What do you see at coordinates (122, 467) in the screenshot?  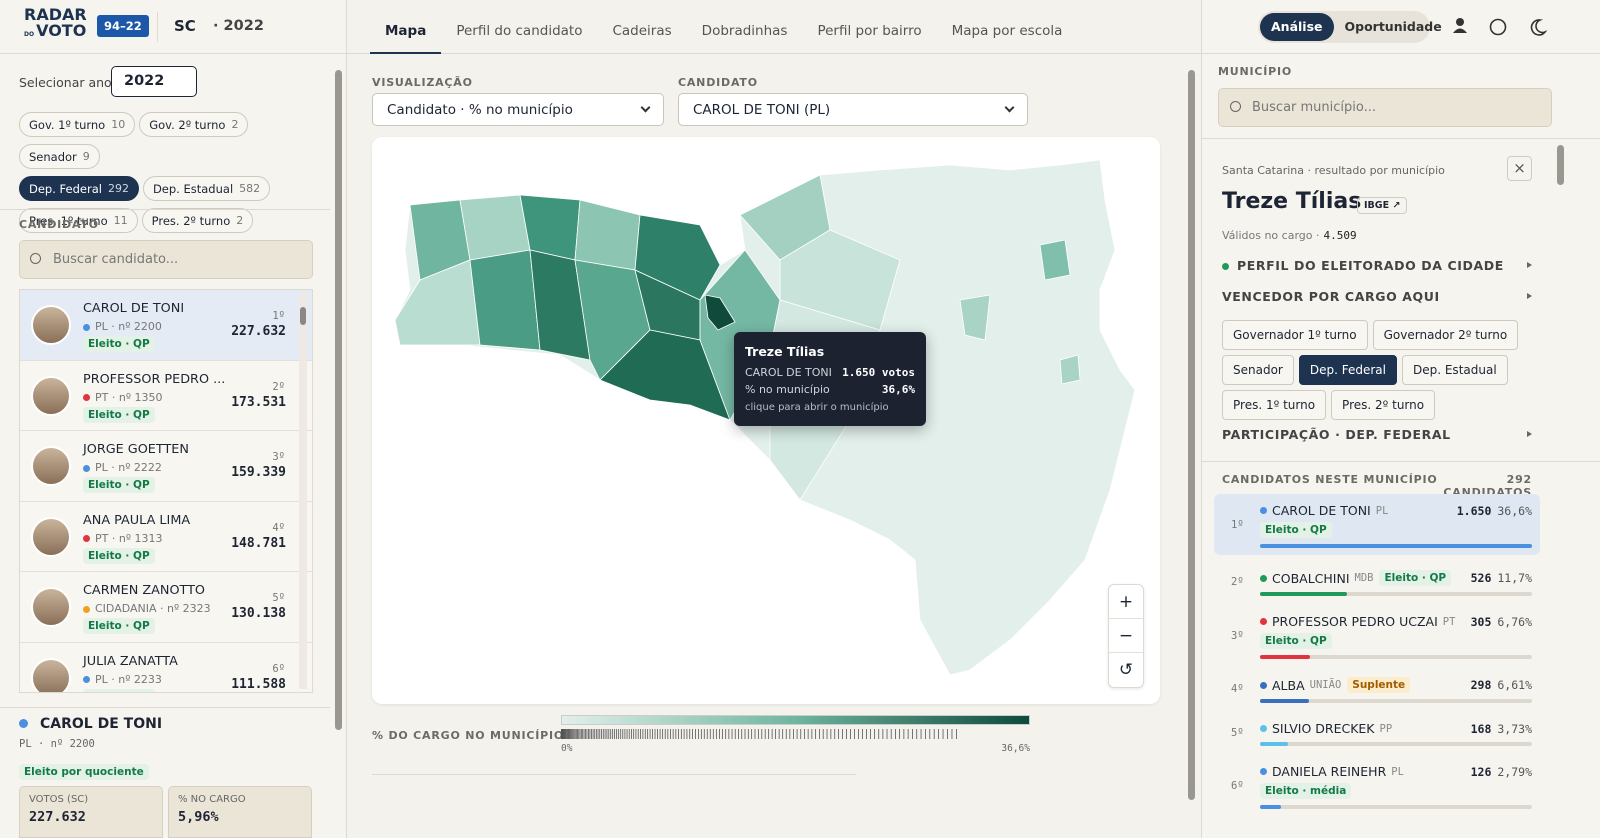 I see `candidate-party: PL · nº 2222` at bounding box center [122, 467].